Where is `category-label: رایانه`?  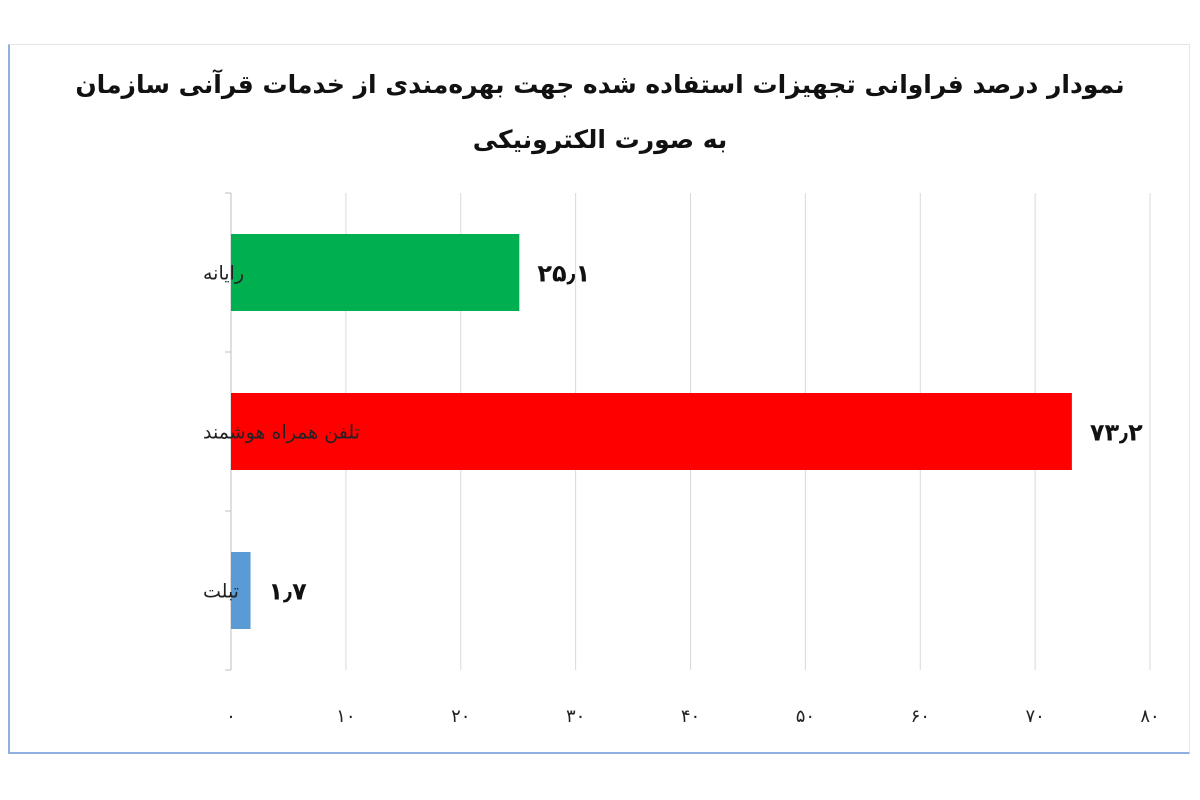 category-label: رایانه is located at coordinates (223, 274).